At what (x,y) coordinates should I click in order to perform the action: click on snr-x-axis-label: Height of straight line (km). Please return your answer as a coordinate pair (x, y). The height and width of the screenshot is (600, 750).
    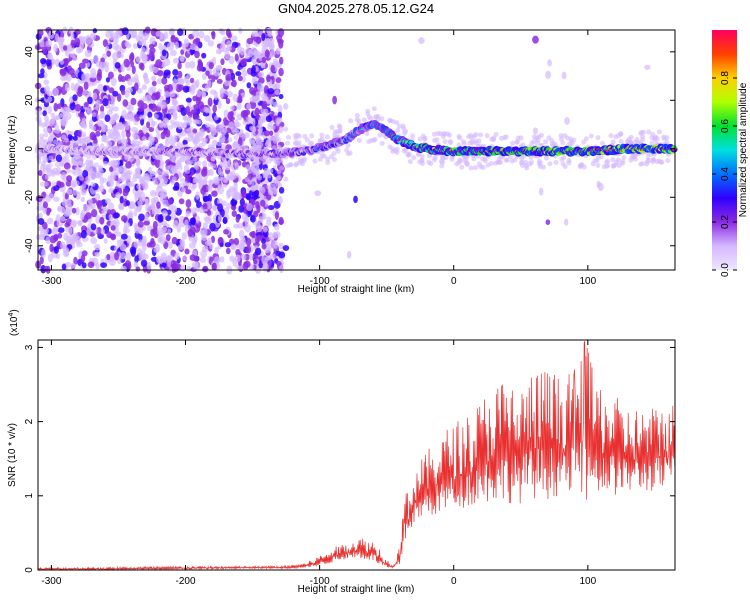
    Looking at the image, I should click on (356, 589).